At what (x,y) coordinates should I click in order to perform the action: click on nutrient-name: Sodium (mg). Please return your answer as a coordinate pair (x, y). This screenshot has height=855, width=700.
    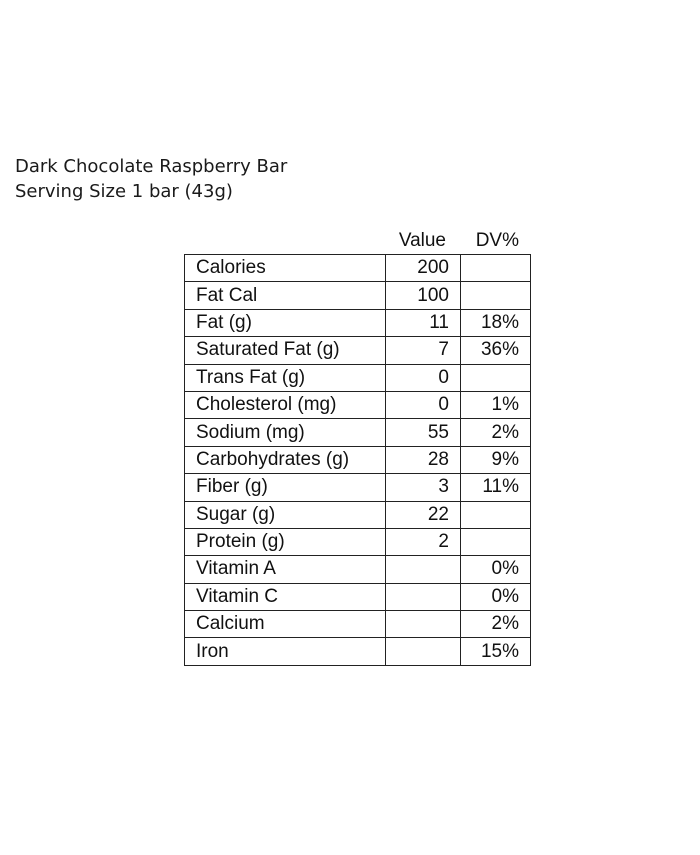
    Looking at the image, I should click on (285, 432).